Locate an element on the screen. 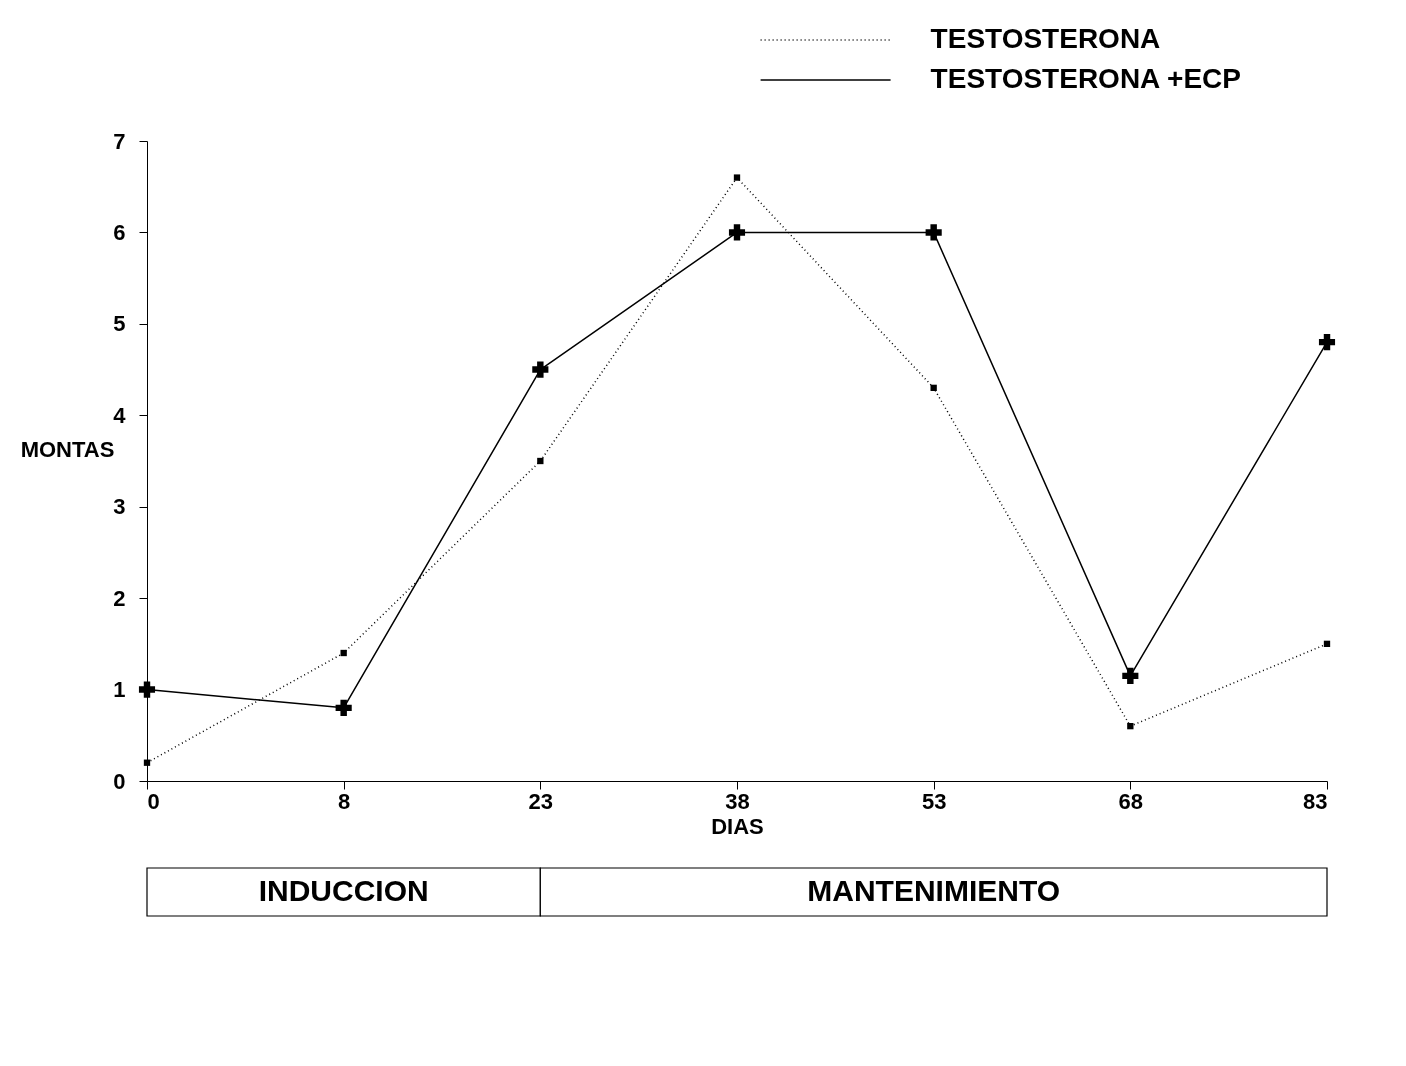 Image resolution: width=1406 pixels, height=1066 pixels. legend-label: TESTOSTERONA +ECP is located at coordinates (1086, 78).